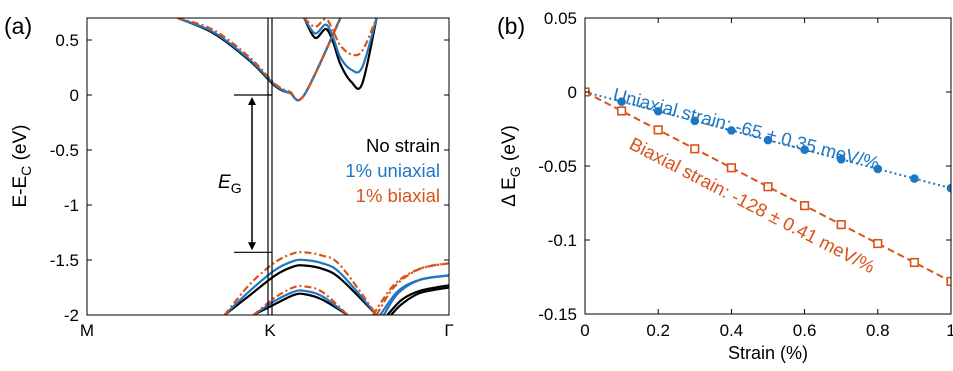 This screenshot has width=953, height=371. What do you see at coordinates (572, 92) in the screenshot?
I see `y-tick-label-b: 0` at bounding box center [572, 92].